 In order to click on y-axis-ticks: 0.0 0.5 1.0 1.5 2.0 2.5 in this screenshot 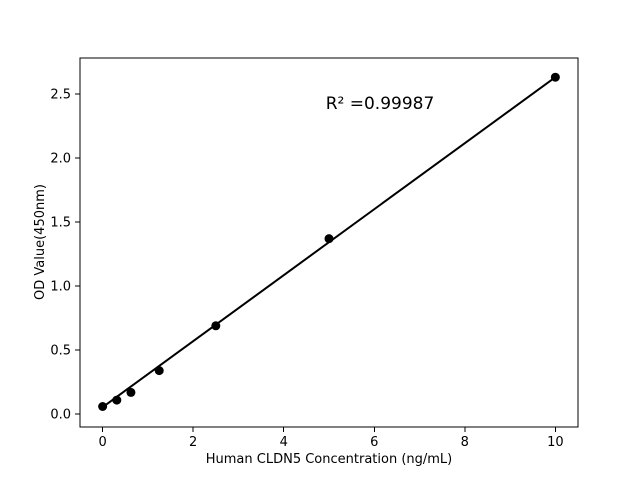, I will do `click(65, 255)`.